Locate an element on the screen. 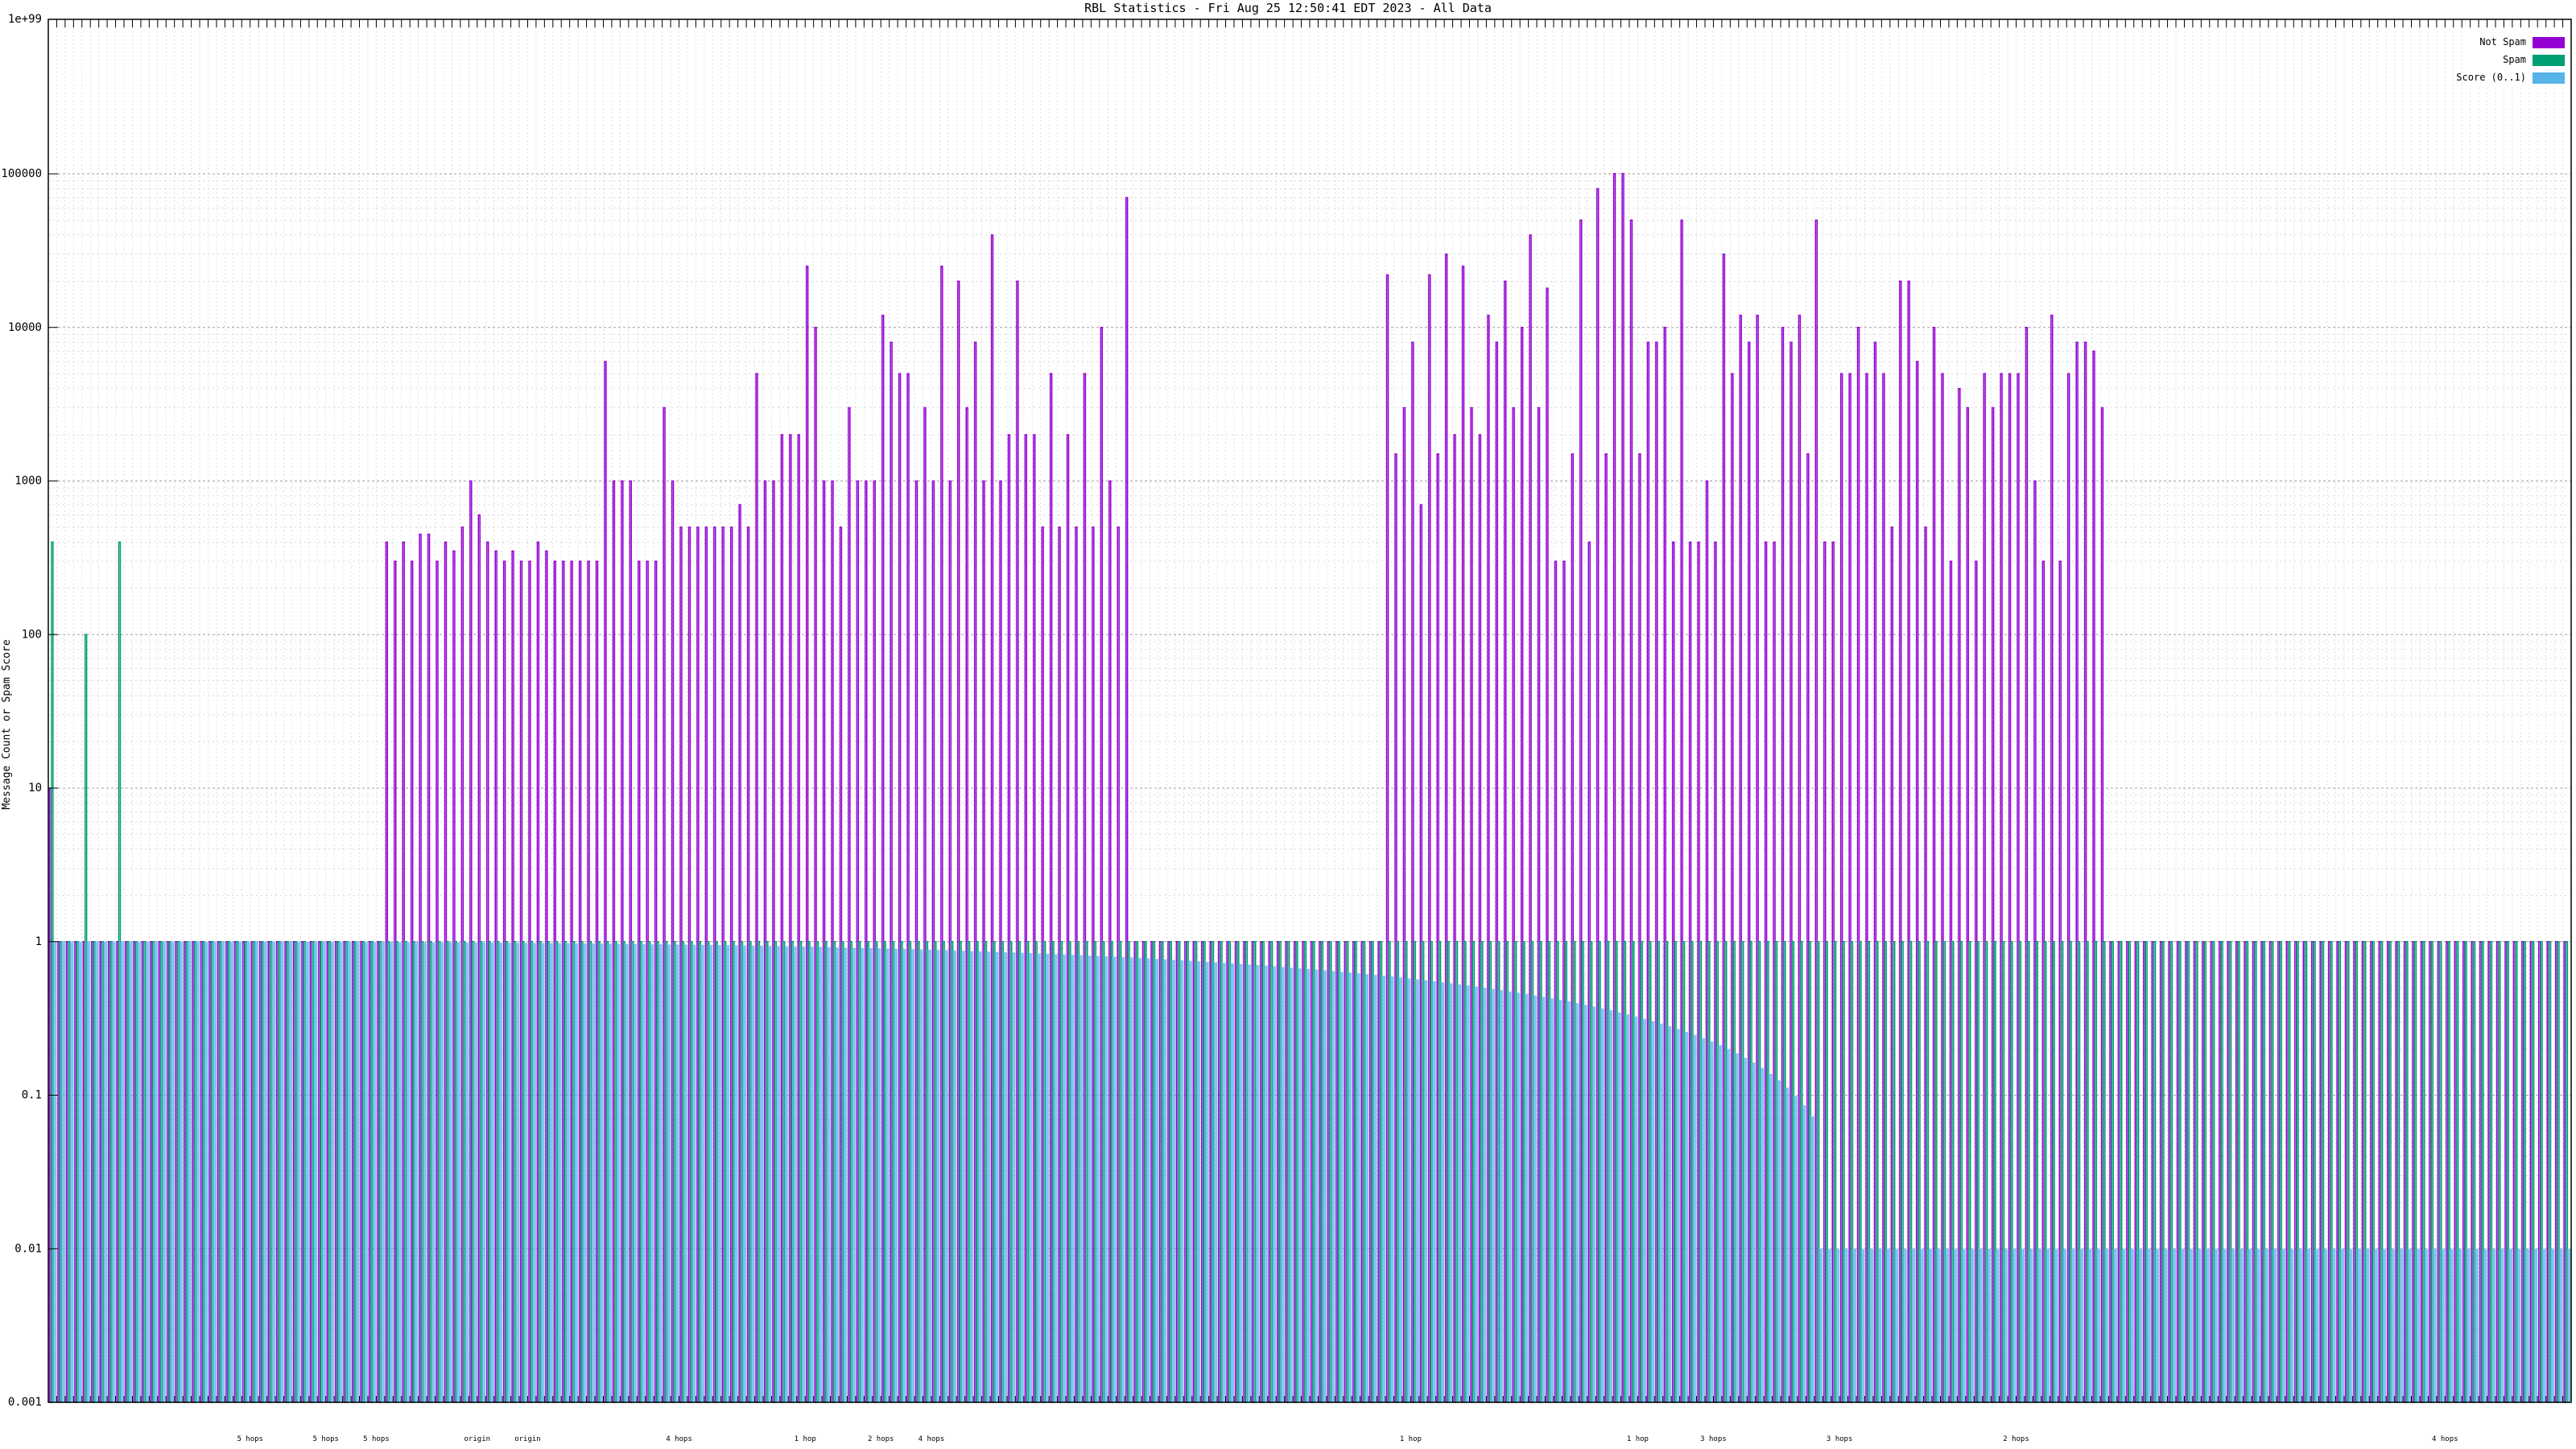  y-tick-label: 0.01 is located at coordinates (28, 1248).